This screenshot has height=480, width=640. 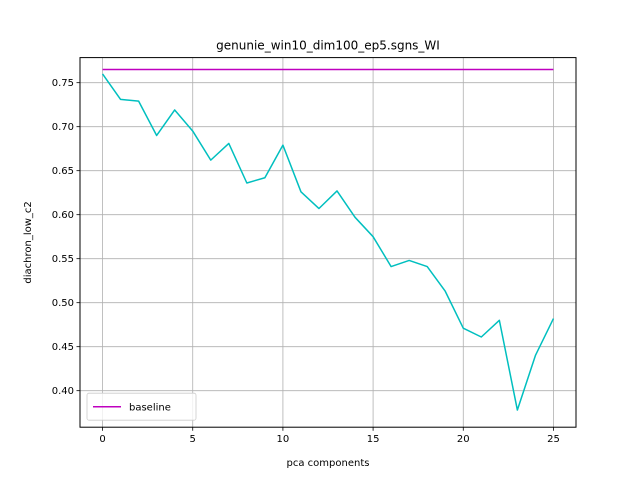 I want to click on x-tick-label: 15, so click(x=373, y=439).